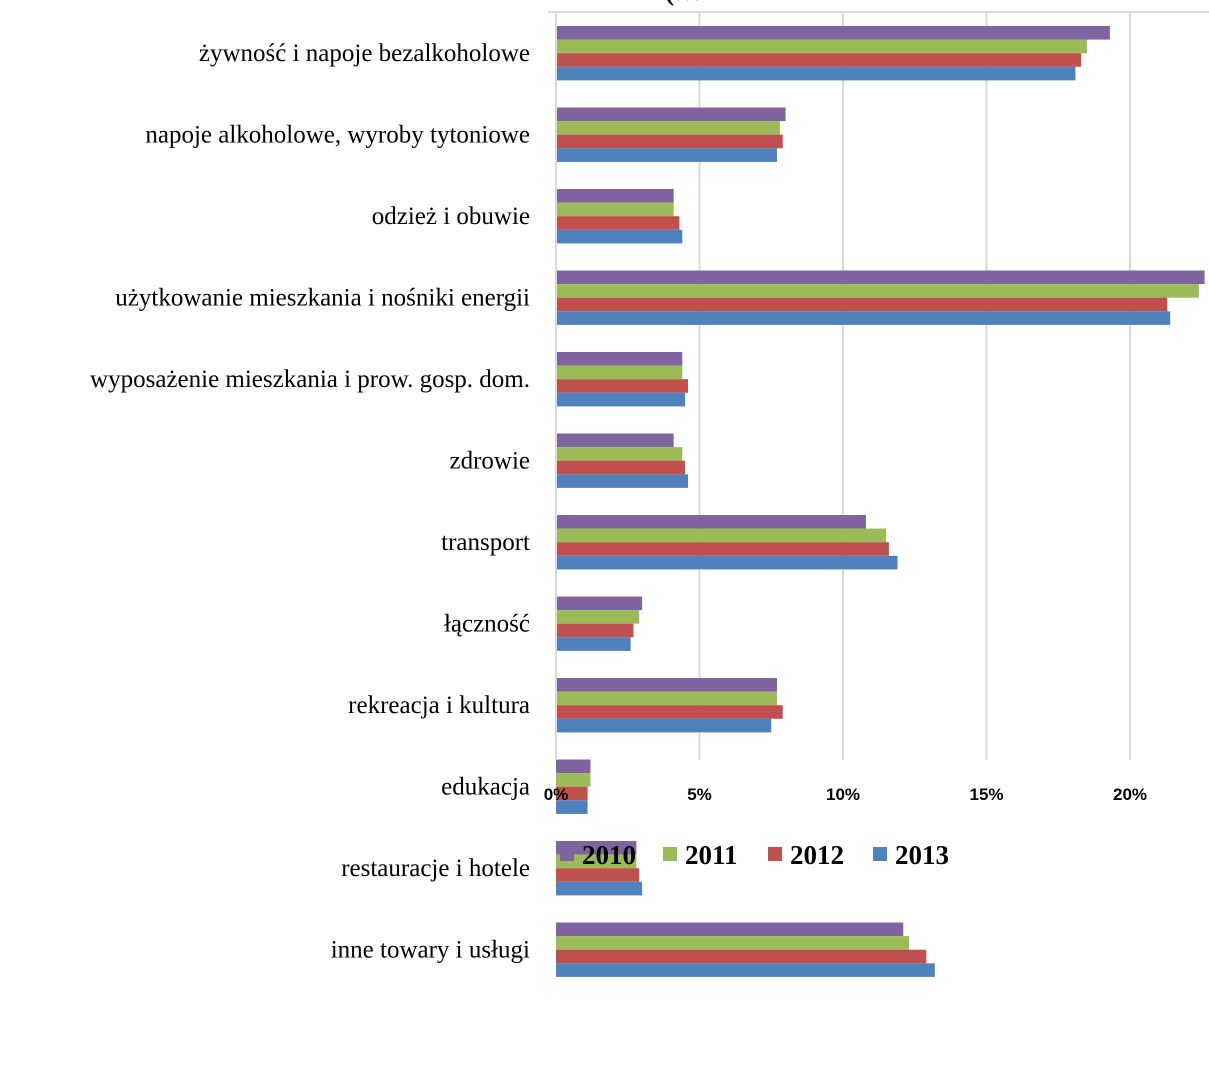  Describe the element at coordinates (556, 794) in the screenshot. I see `x-tick-label: 0%` at that location.